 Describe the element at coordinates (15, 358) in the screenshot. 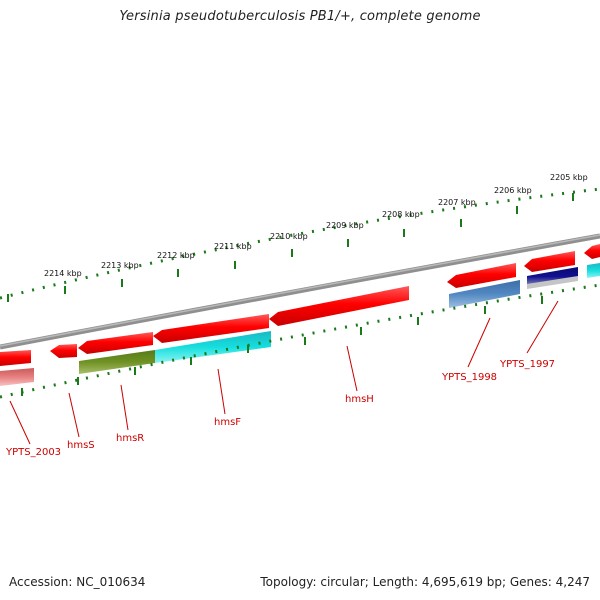

I see `gene-arrow-ypts2003` at that location.